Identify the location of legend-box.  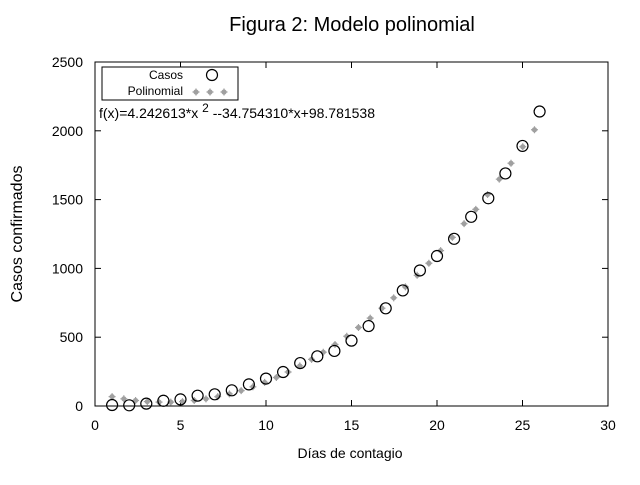
(170, 83).